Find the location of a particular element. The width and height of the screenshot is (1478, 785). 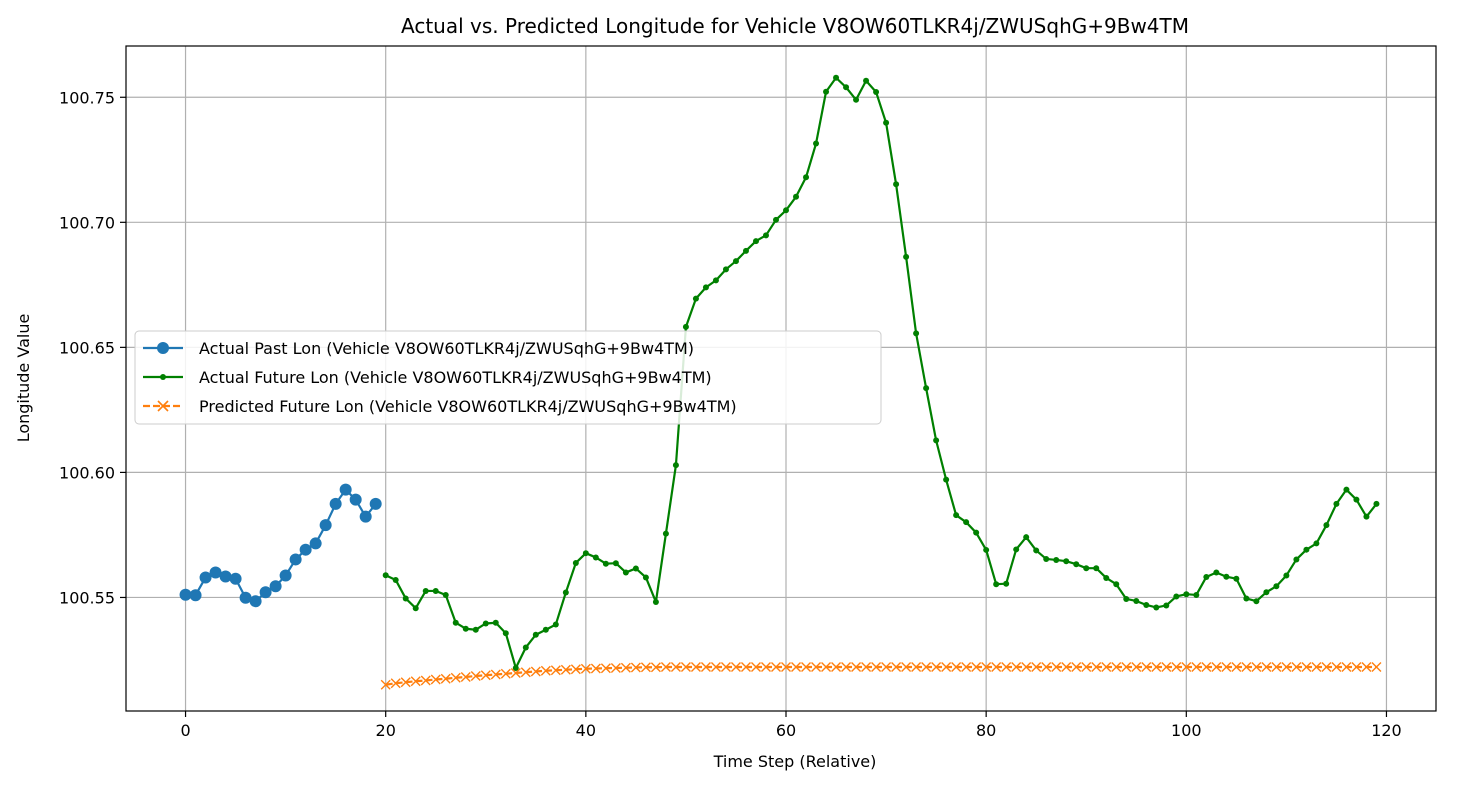

y-tick-label: 100.55 is located at coordinates (87, 597).